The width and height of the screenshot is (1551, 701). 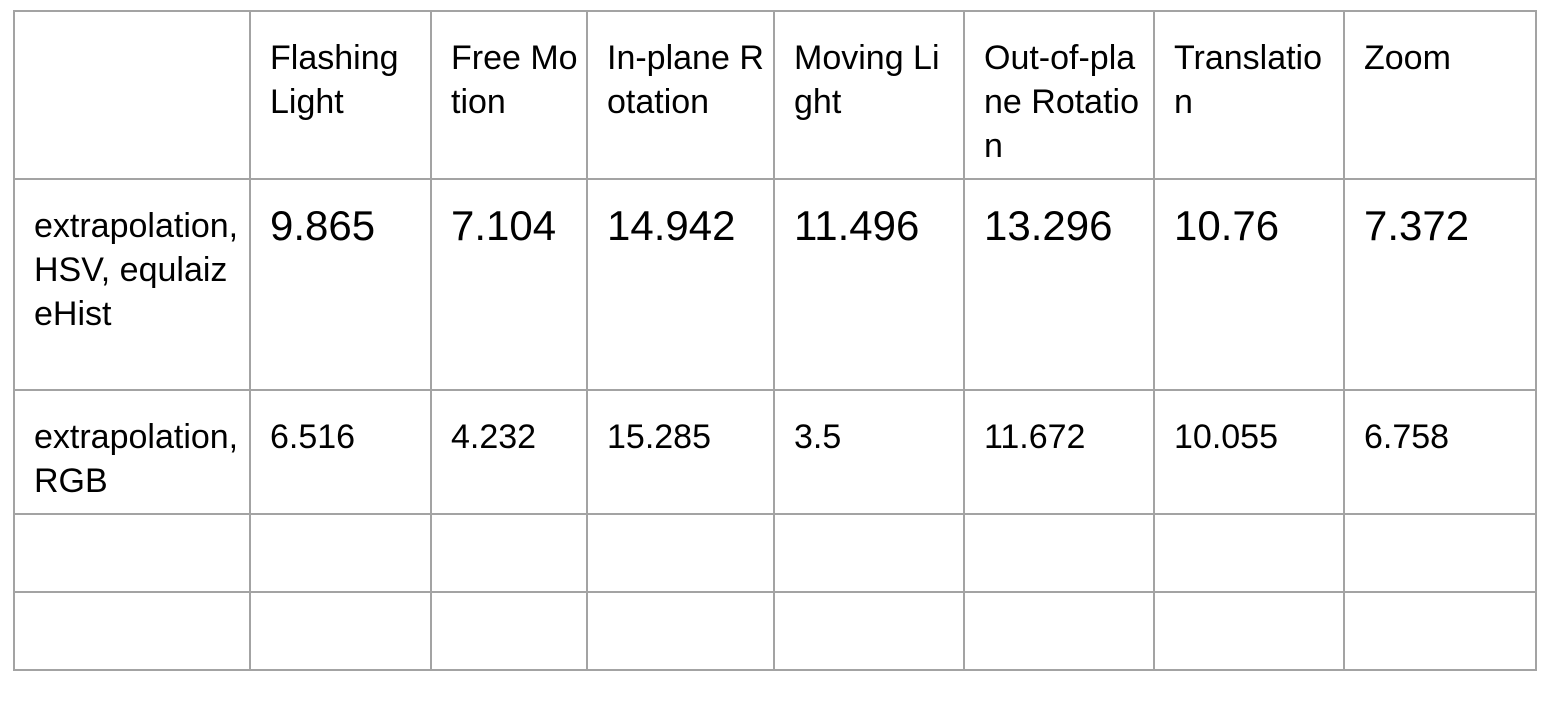 What do you see at coordinates (1035, 437) in the screenshot?
I see `cell-value: 11.672` at bounding box center [1035, 437].